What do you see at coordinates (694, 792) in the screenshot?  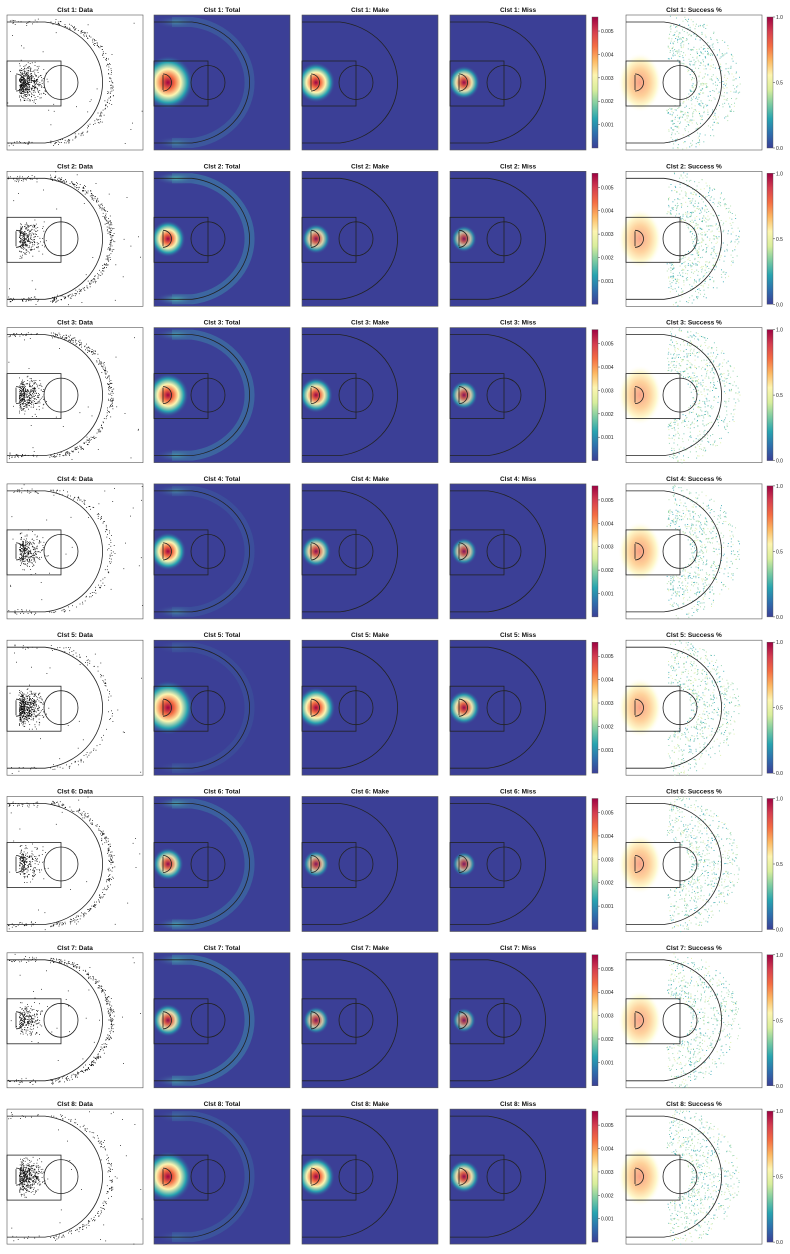 I see `panel-title: Clst 6: Success %` at bounding box center [694, 792].